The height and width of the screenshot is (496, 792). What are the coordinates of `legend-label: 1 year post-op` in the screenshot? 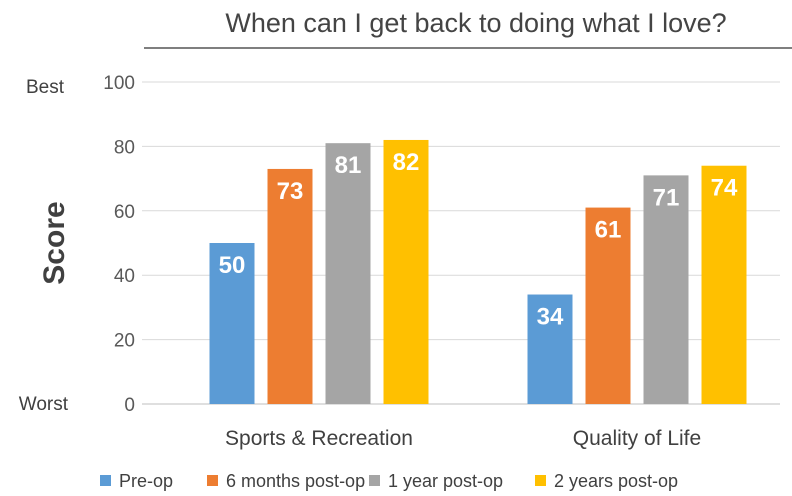 It's located at (445, 481).